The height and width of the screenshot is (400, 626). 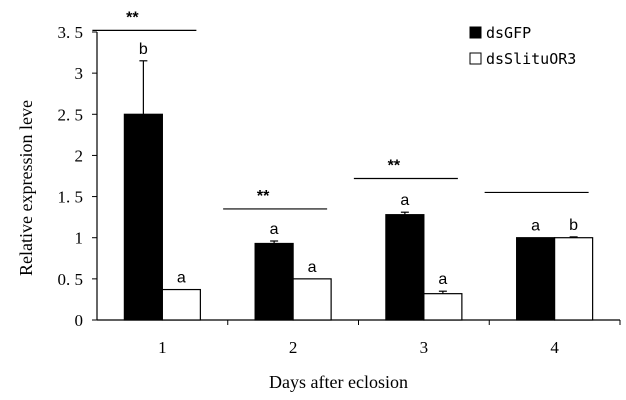 I want to click on legend-label-dsslituor3: dsSlituOR3, so click(x=531, y=59).